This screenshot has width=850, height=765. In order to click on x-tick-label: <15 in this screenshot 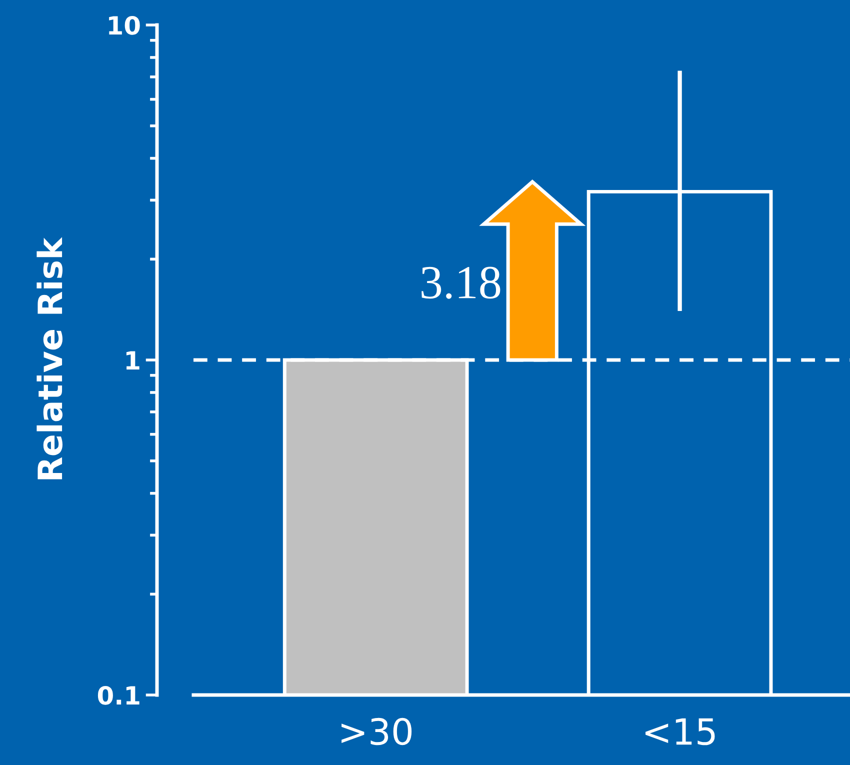, I will do `click(680, 732)`.